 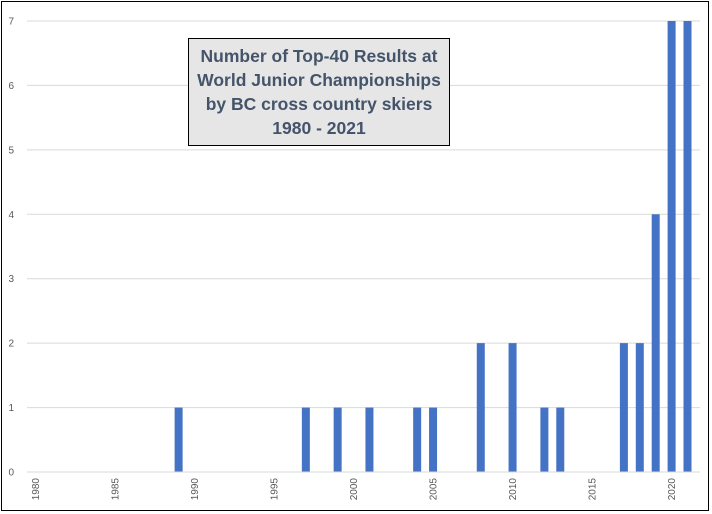 What do you see at coordinates (672, 489) in the screenshot?
I see `x-tick-label: 2020` at bounding box center [672, 489].